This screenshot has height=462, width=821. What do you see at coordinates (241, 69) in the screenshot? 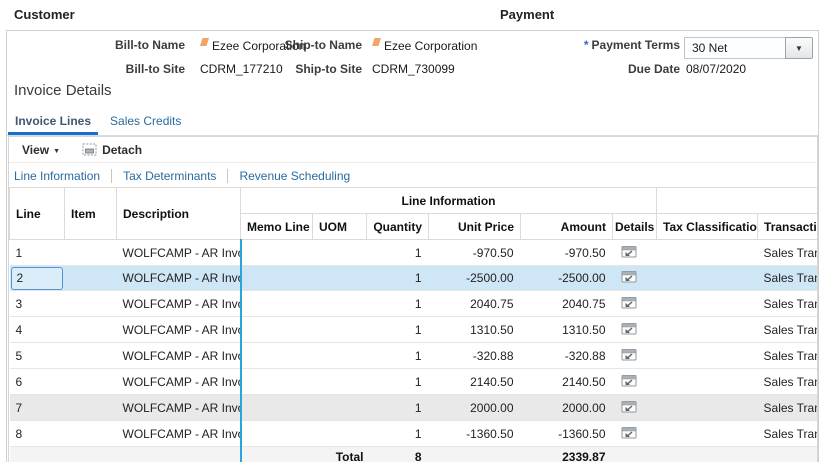
I see `bill-to-site-value: CDRM_177210` at bounding box center [241, 69].